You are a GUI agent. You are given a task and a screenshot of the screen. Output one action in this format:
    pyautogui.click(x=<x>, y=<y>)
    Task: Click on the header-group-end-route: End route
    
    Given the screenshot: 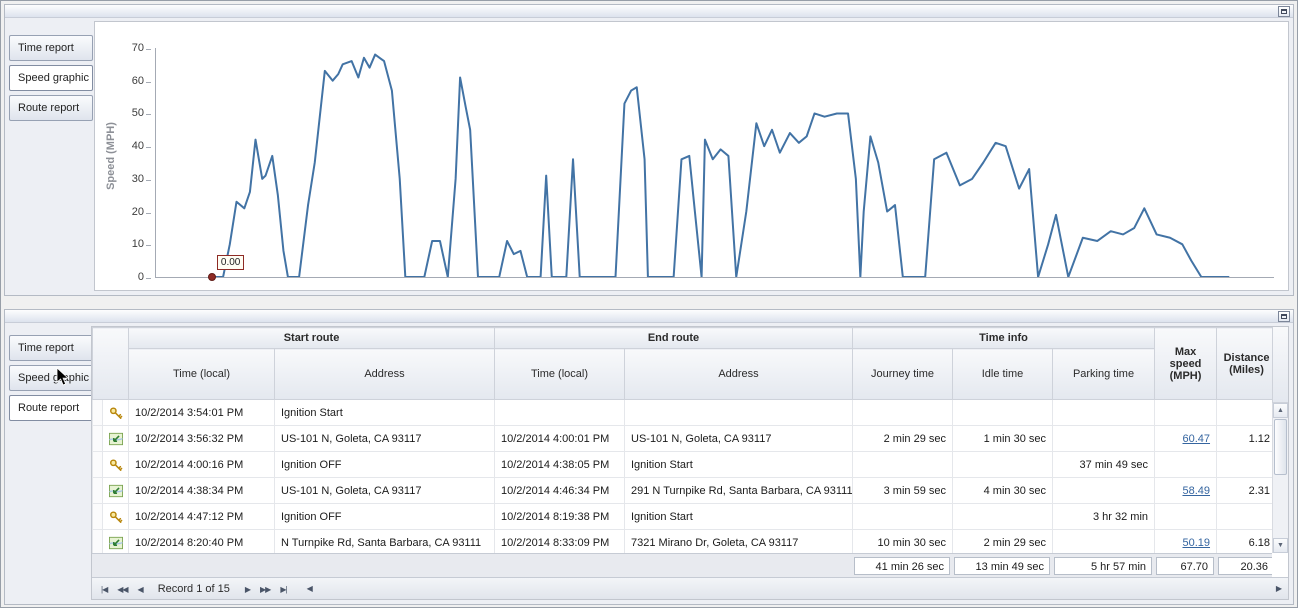 What is the action you would take?
    pyautogui.click(x=673, y=338)
    